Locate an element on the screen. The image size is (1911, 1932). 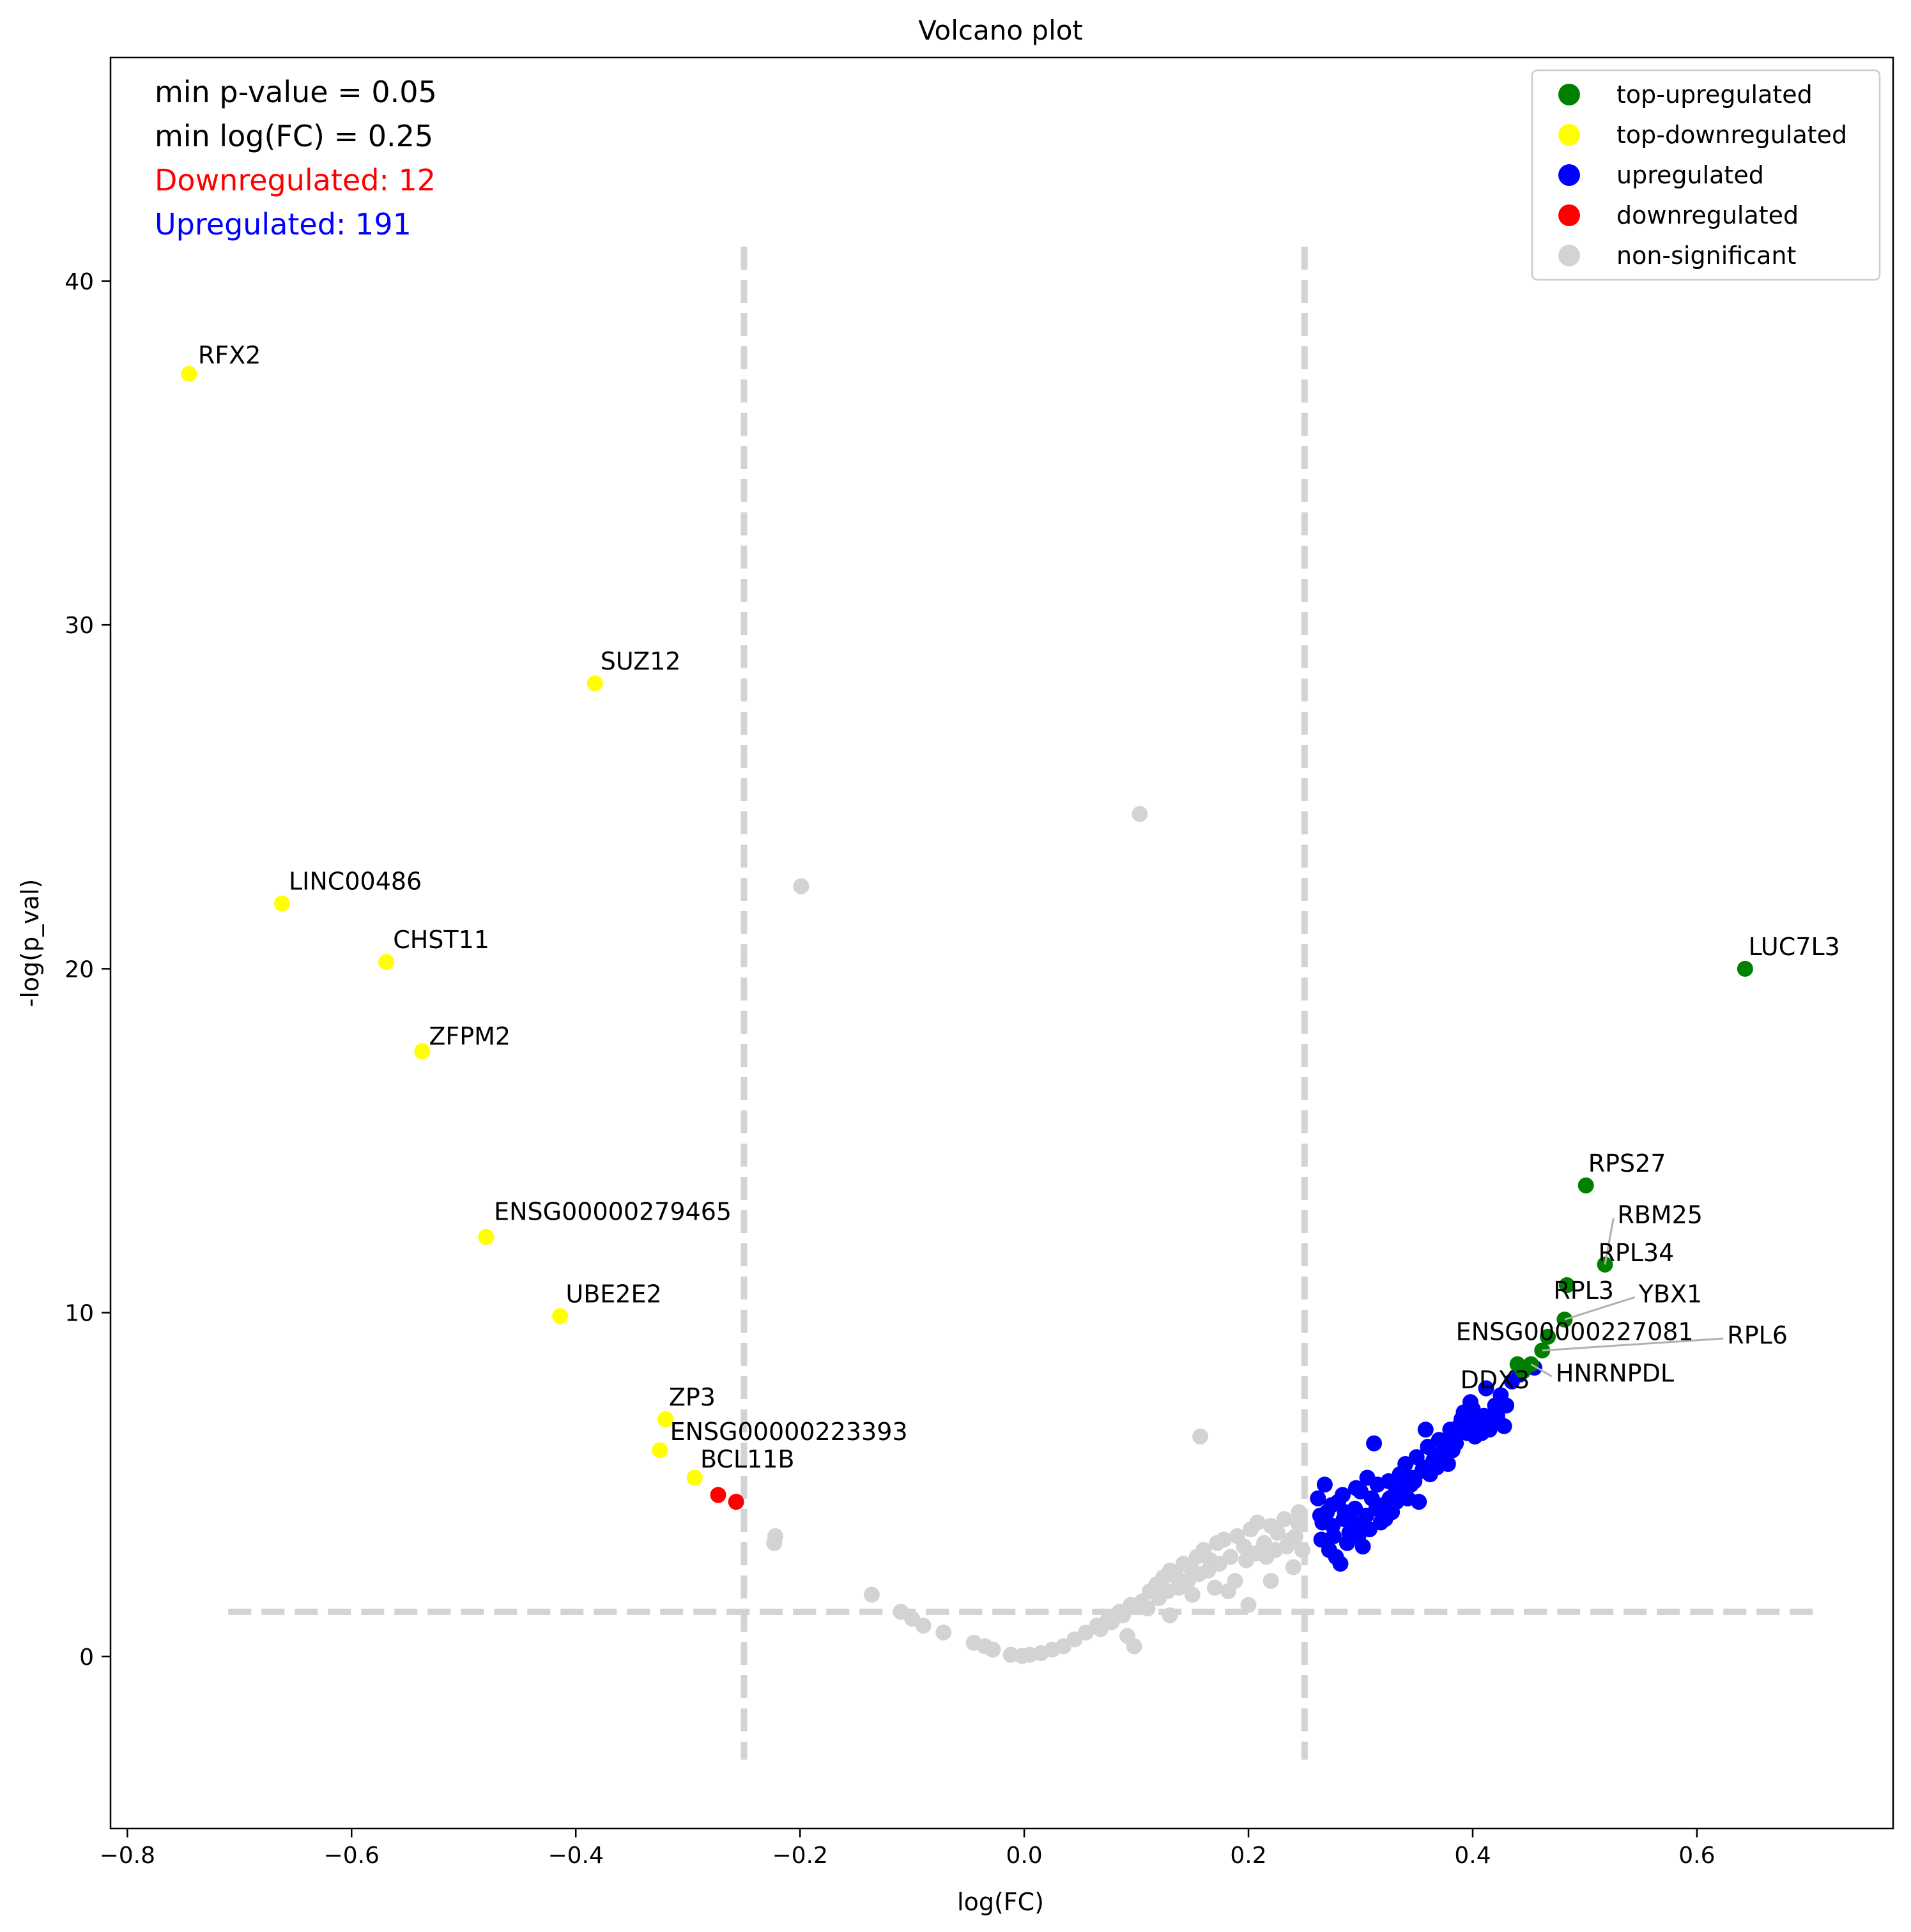
legend-marker-upregulated is located at coordinates (1569, 175).